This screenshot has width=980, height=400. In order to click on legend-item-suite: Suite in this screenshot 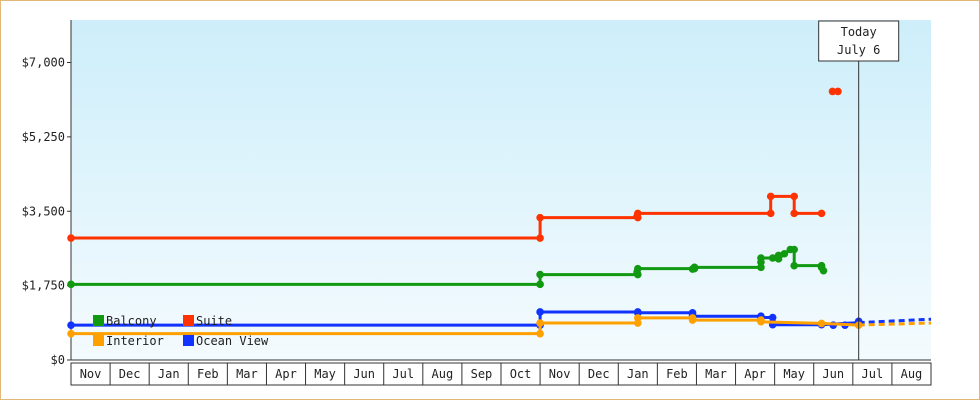, I will do `click(207, 321)`.